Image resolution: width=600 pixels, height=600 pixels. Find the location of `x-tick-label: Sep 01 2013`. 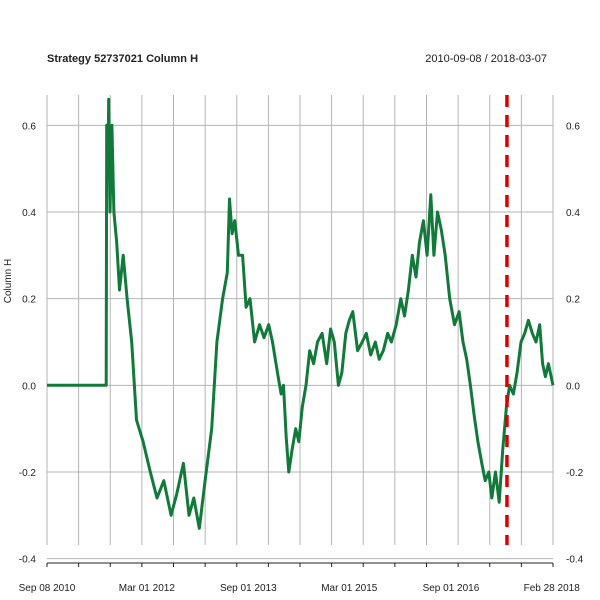

x-tick-label: Sep 01 2013 is located at coordinates (248, 588).